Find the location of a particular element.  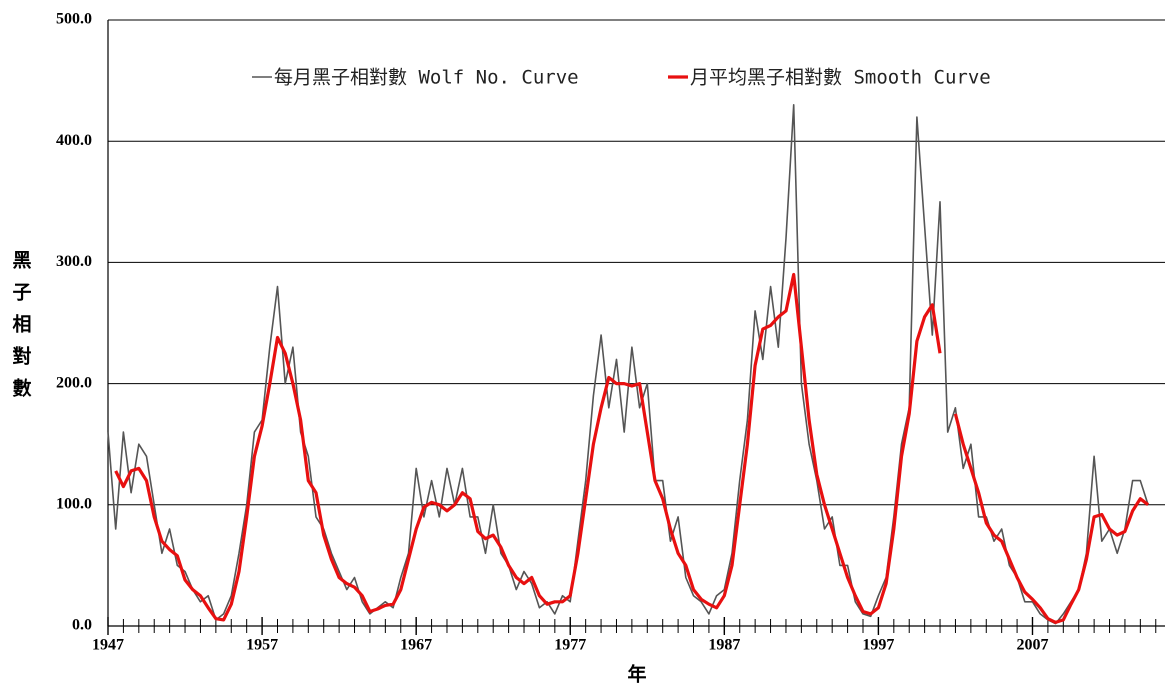

x-tick-label: 1987 is located at coordinates (724, 645).